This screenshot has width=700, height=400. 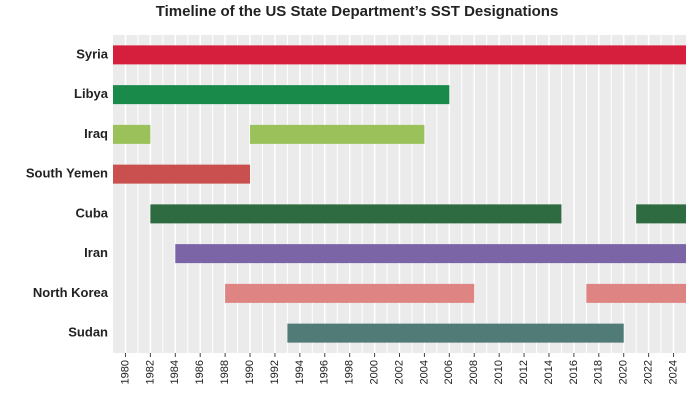 What do you see at coordinates (649, 372) in the screenshot?
I see `x-tick-label: 2022` at bounding box center [649, 372].